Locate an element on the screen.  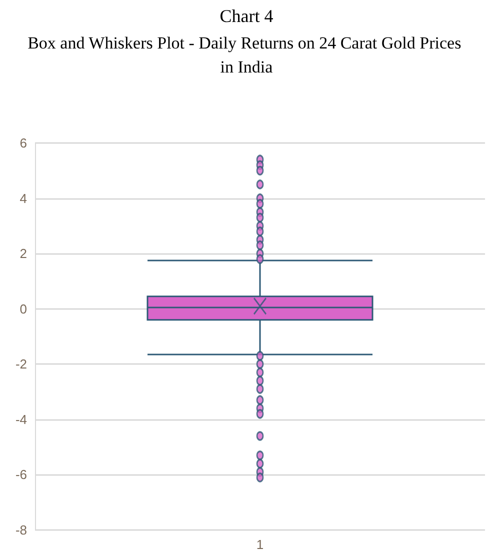
chart-subtitle: Box and Whiskers Plot - Daily Returns on 24 Carat Gold Prices in India is located at coordinates (247, 55).